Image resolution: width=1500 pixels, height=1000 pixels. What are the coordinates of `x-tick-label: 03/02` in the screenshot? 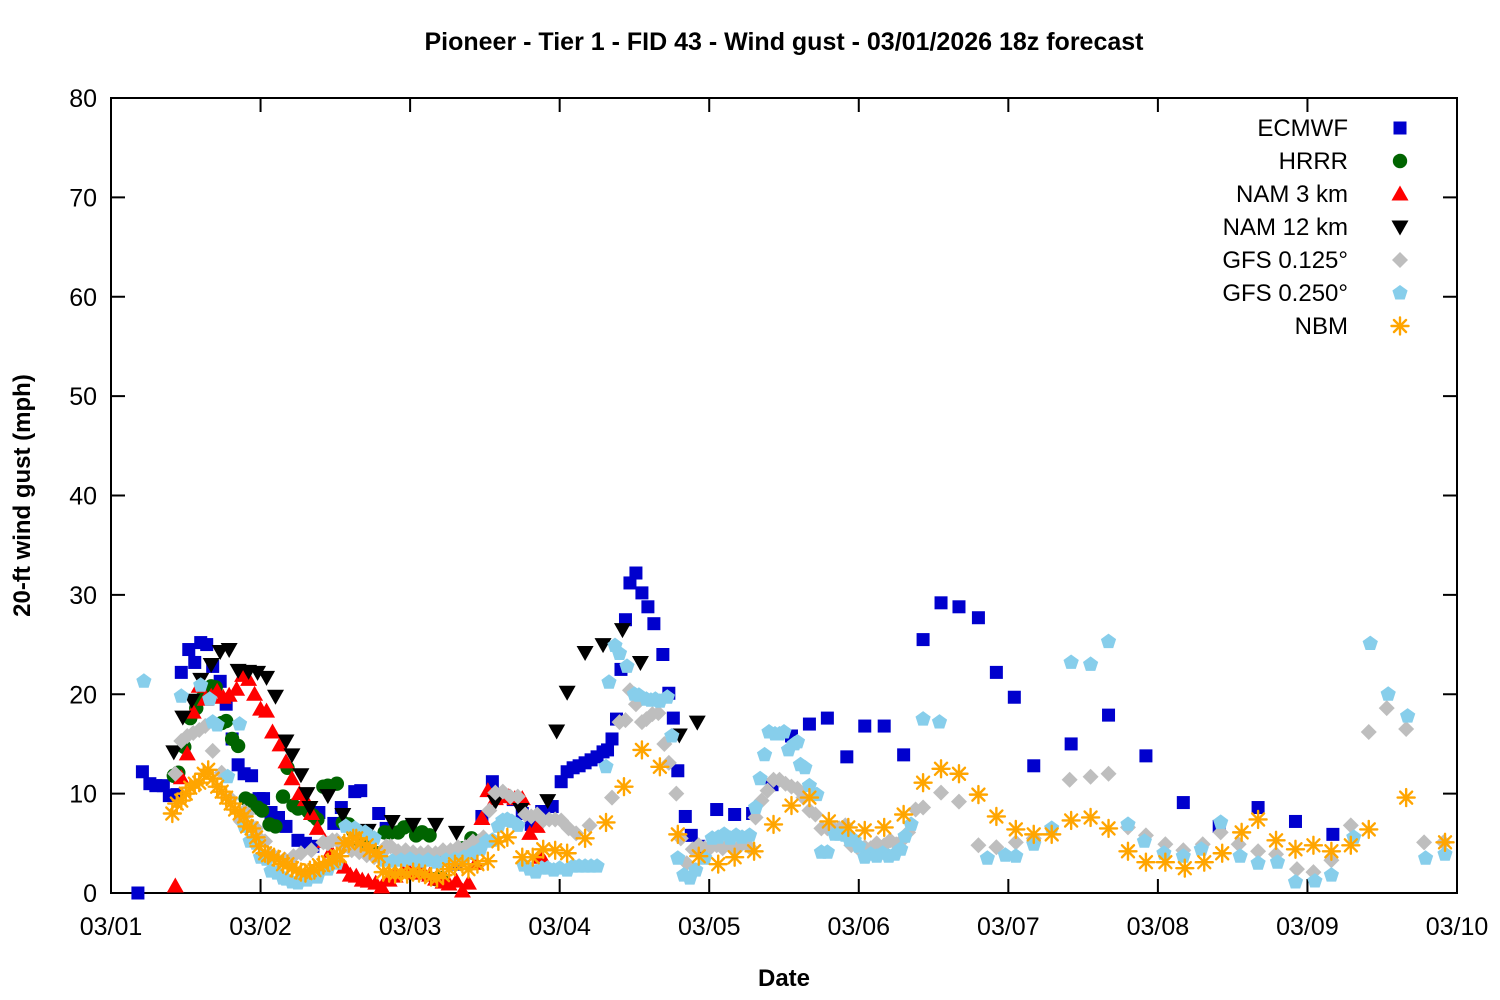 It's located at (260, 927).